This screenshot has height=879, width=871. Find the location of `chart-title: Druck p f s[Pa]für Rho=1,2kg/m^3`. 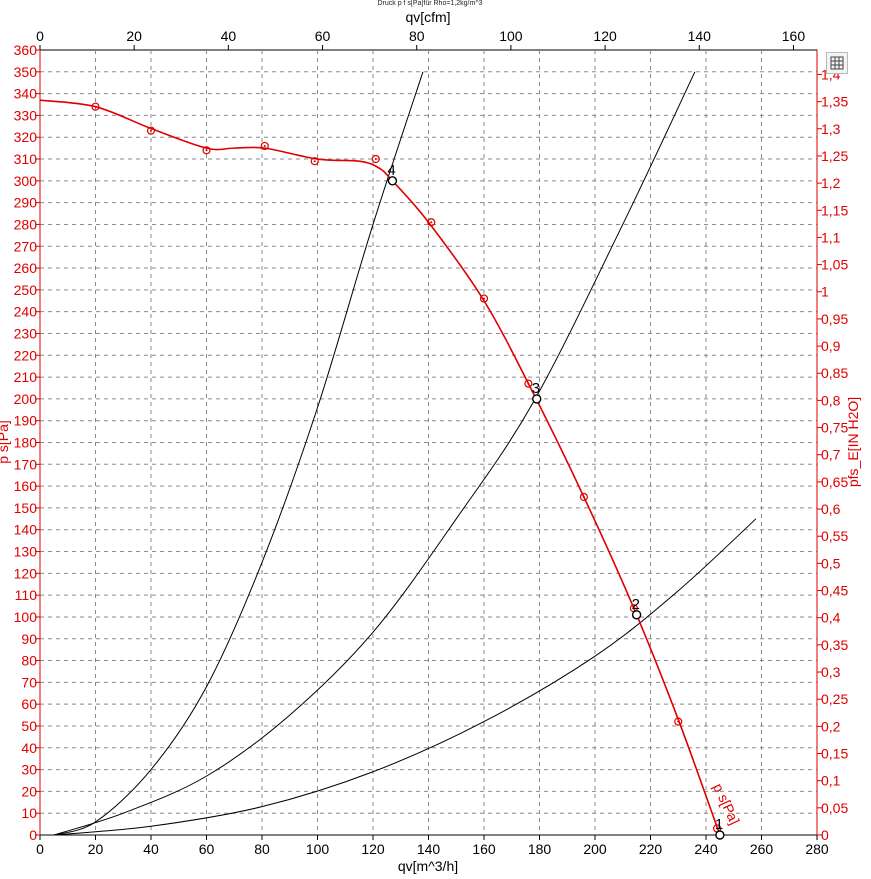

chart-title: Druck p f s[Pa]für Rho=1,2kg/m^3 is located at coordinates (430, 3).